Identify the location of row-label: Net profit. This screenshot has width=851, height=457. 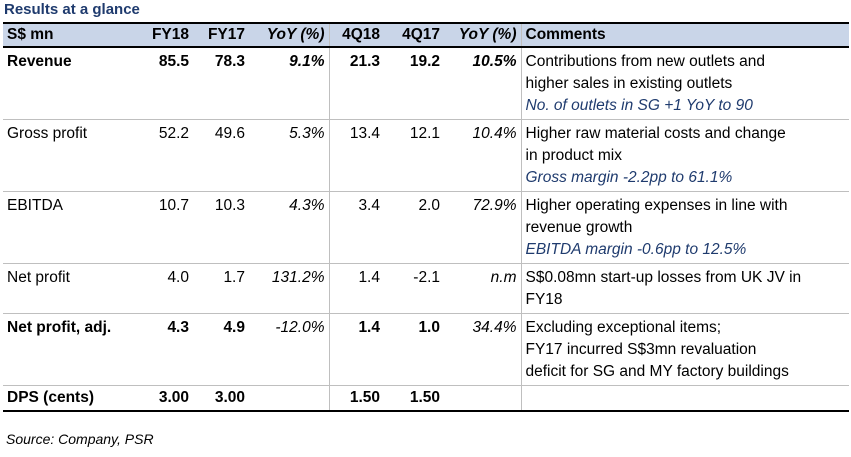
(69, 288).